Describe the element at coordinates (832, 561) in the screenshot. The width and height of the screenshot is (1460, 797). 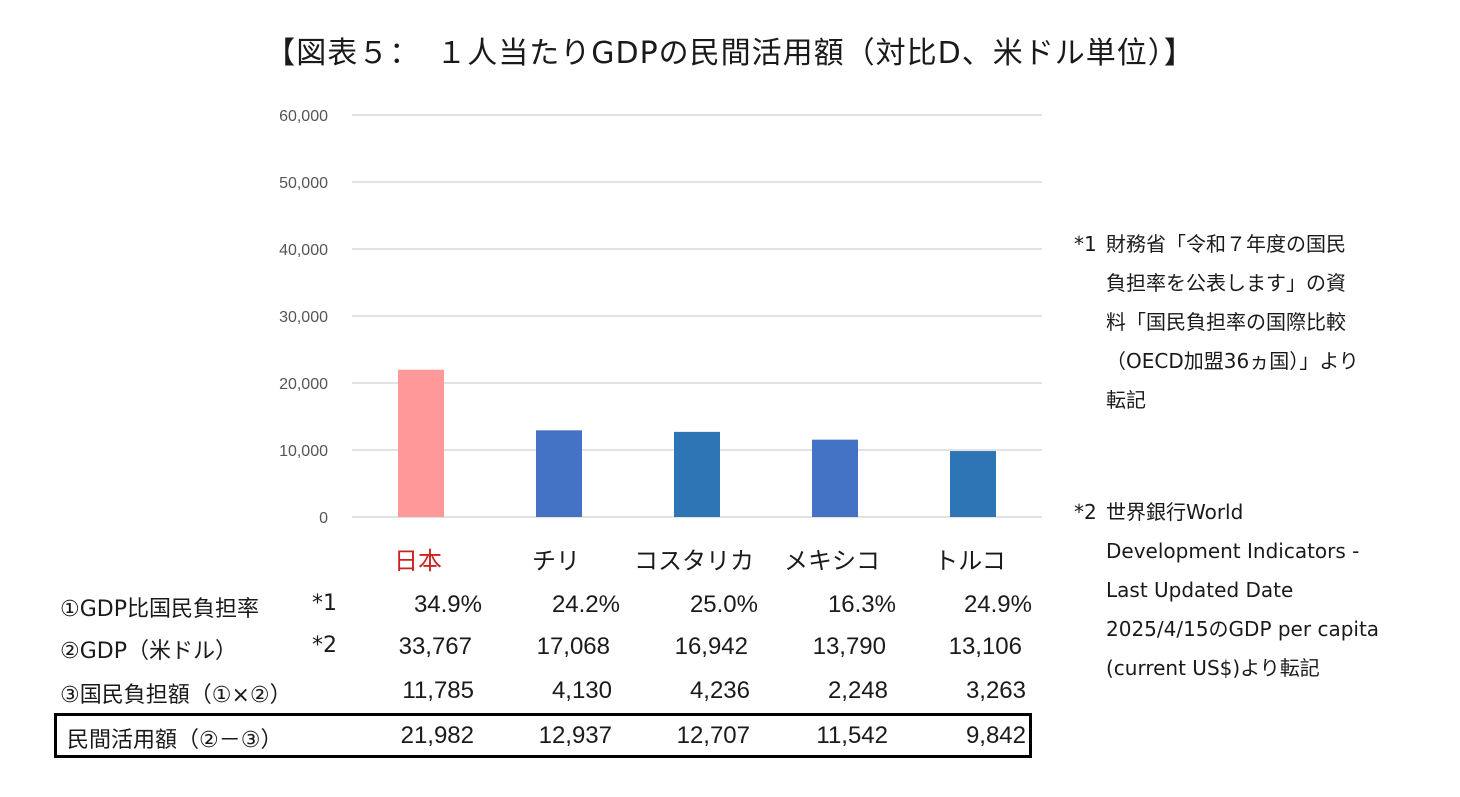
I see `x-category-label: メキシコ` at that location.